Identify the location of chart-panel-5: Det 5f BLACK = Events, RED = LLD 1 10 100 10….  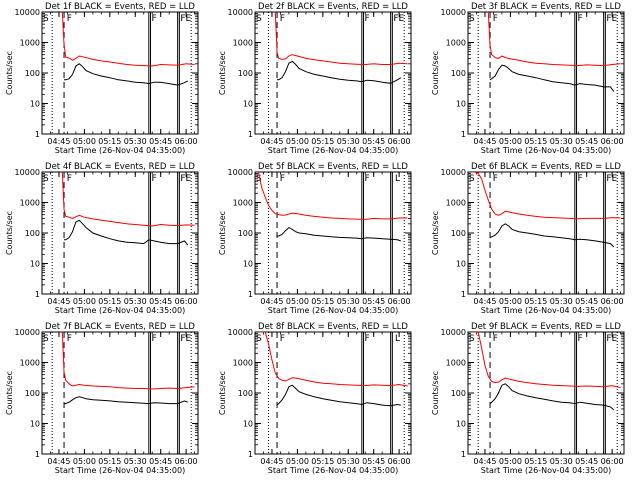
(315, 238).